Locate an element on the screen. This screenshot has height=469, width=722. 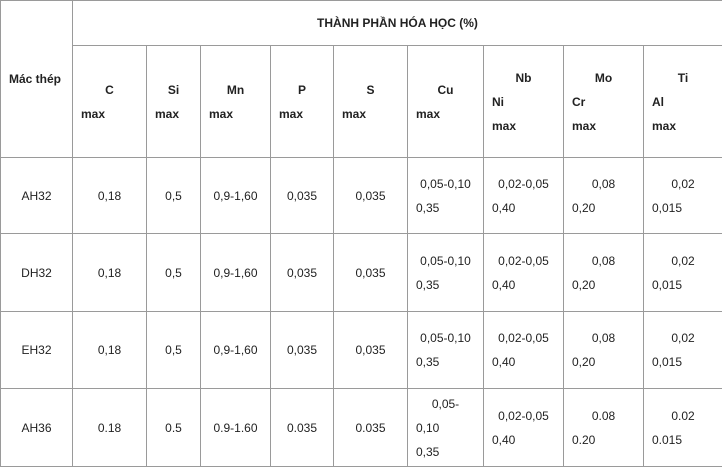
cell-line: THÀNH PHẦN HÓA HỌC (%) is located at coordinates (397, 23).